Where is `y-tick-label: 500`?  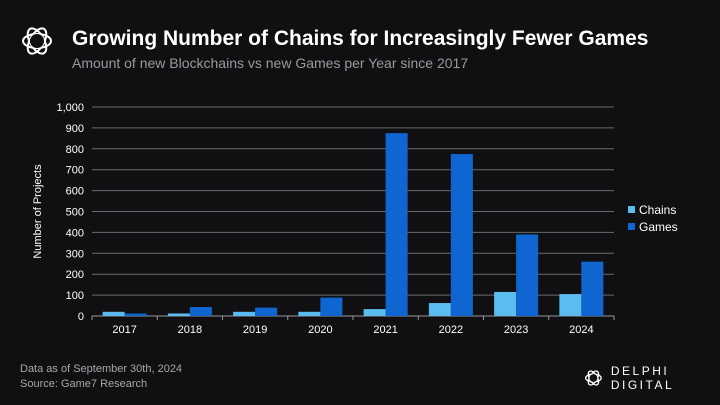 y-tick-label: 500 is located at coordinates (75, 213).